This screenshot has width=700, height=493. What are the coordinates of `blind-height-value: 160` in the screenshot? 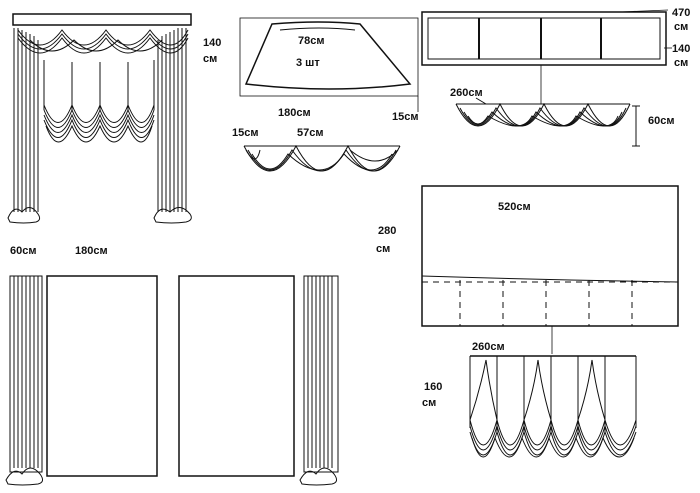 It's located at (433, 387).